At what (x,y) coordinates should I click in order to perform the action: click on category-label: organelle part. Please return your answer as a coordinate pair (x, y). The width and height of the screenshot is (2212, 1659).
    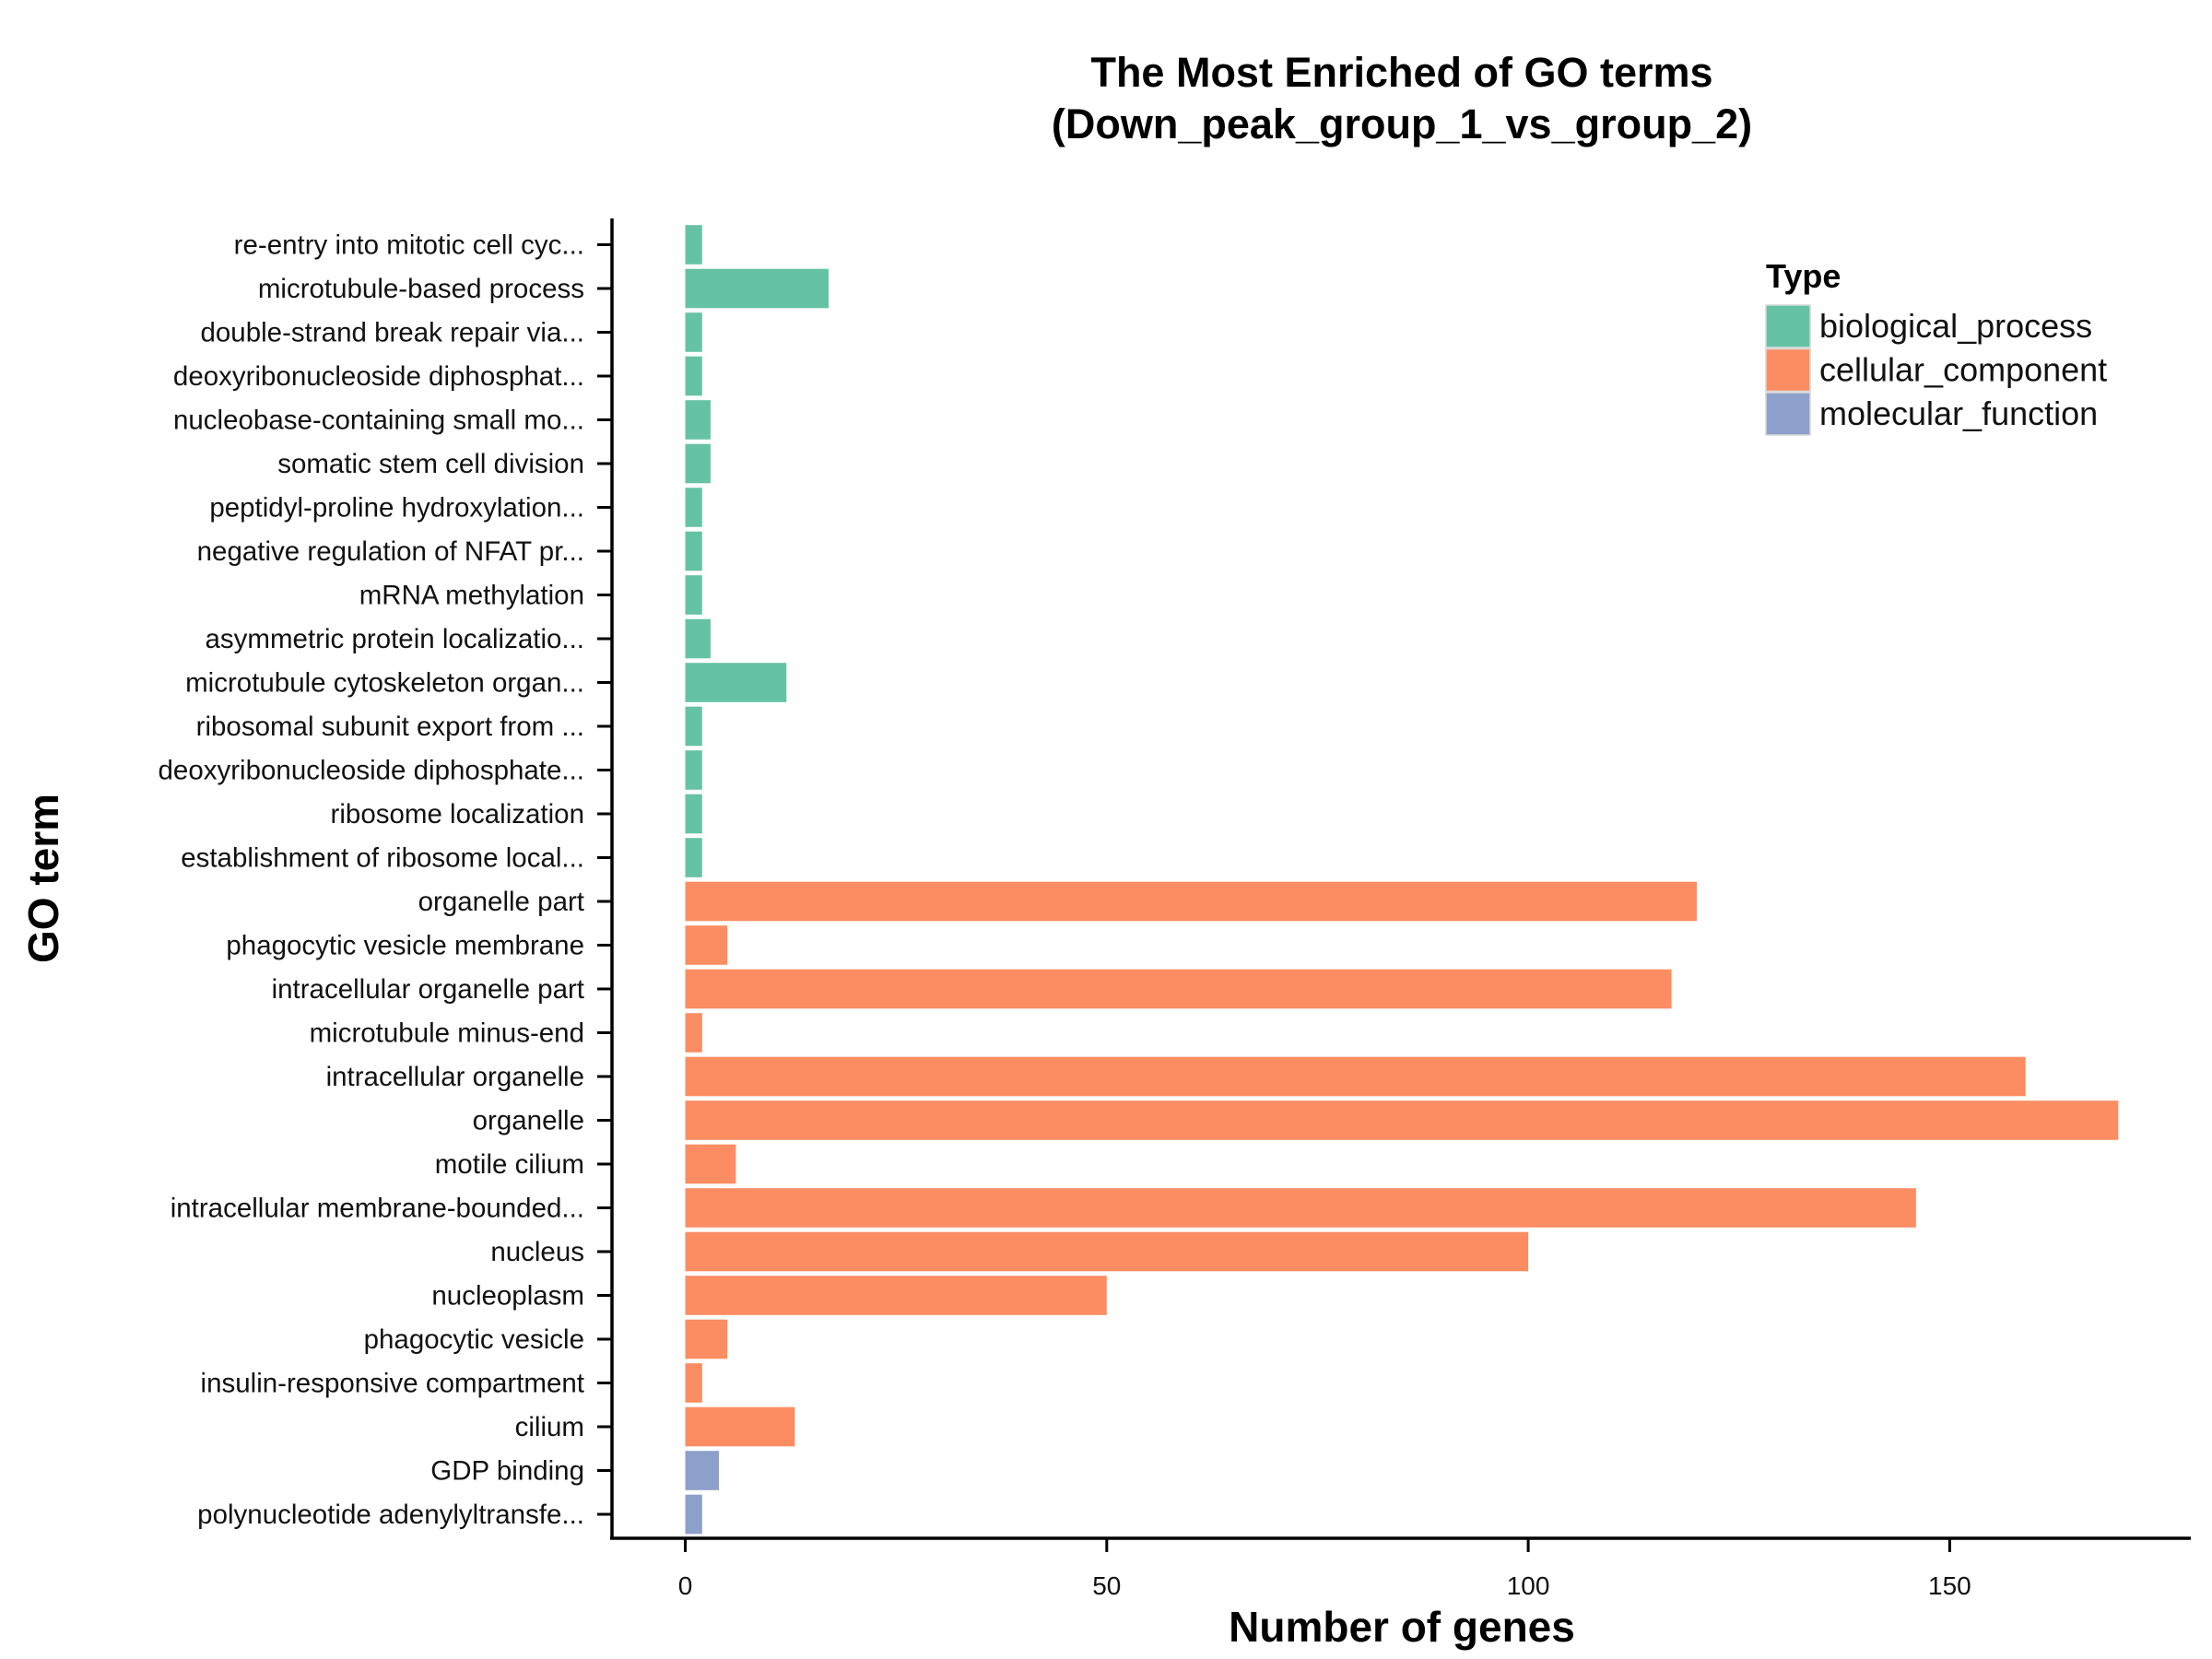
    Looking at the image, I should click on (501, 902).